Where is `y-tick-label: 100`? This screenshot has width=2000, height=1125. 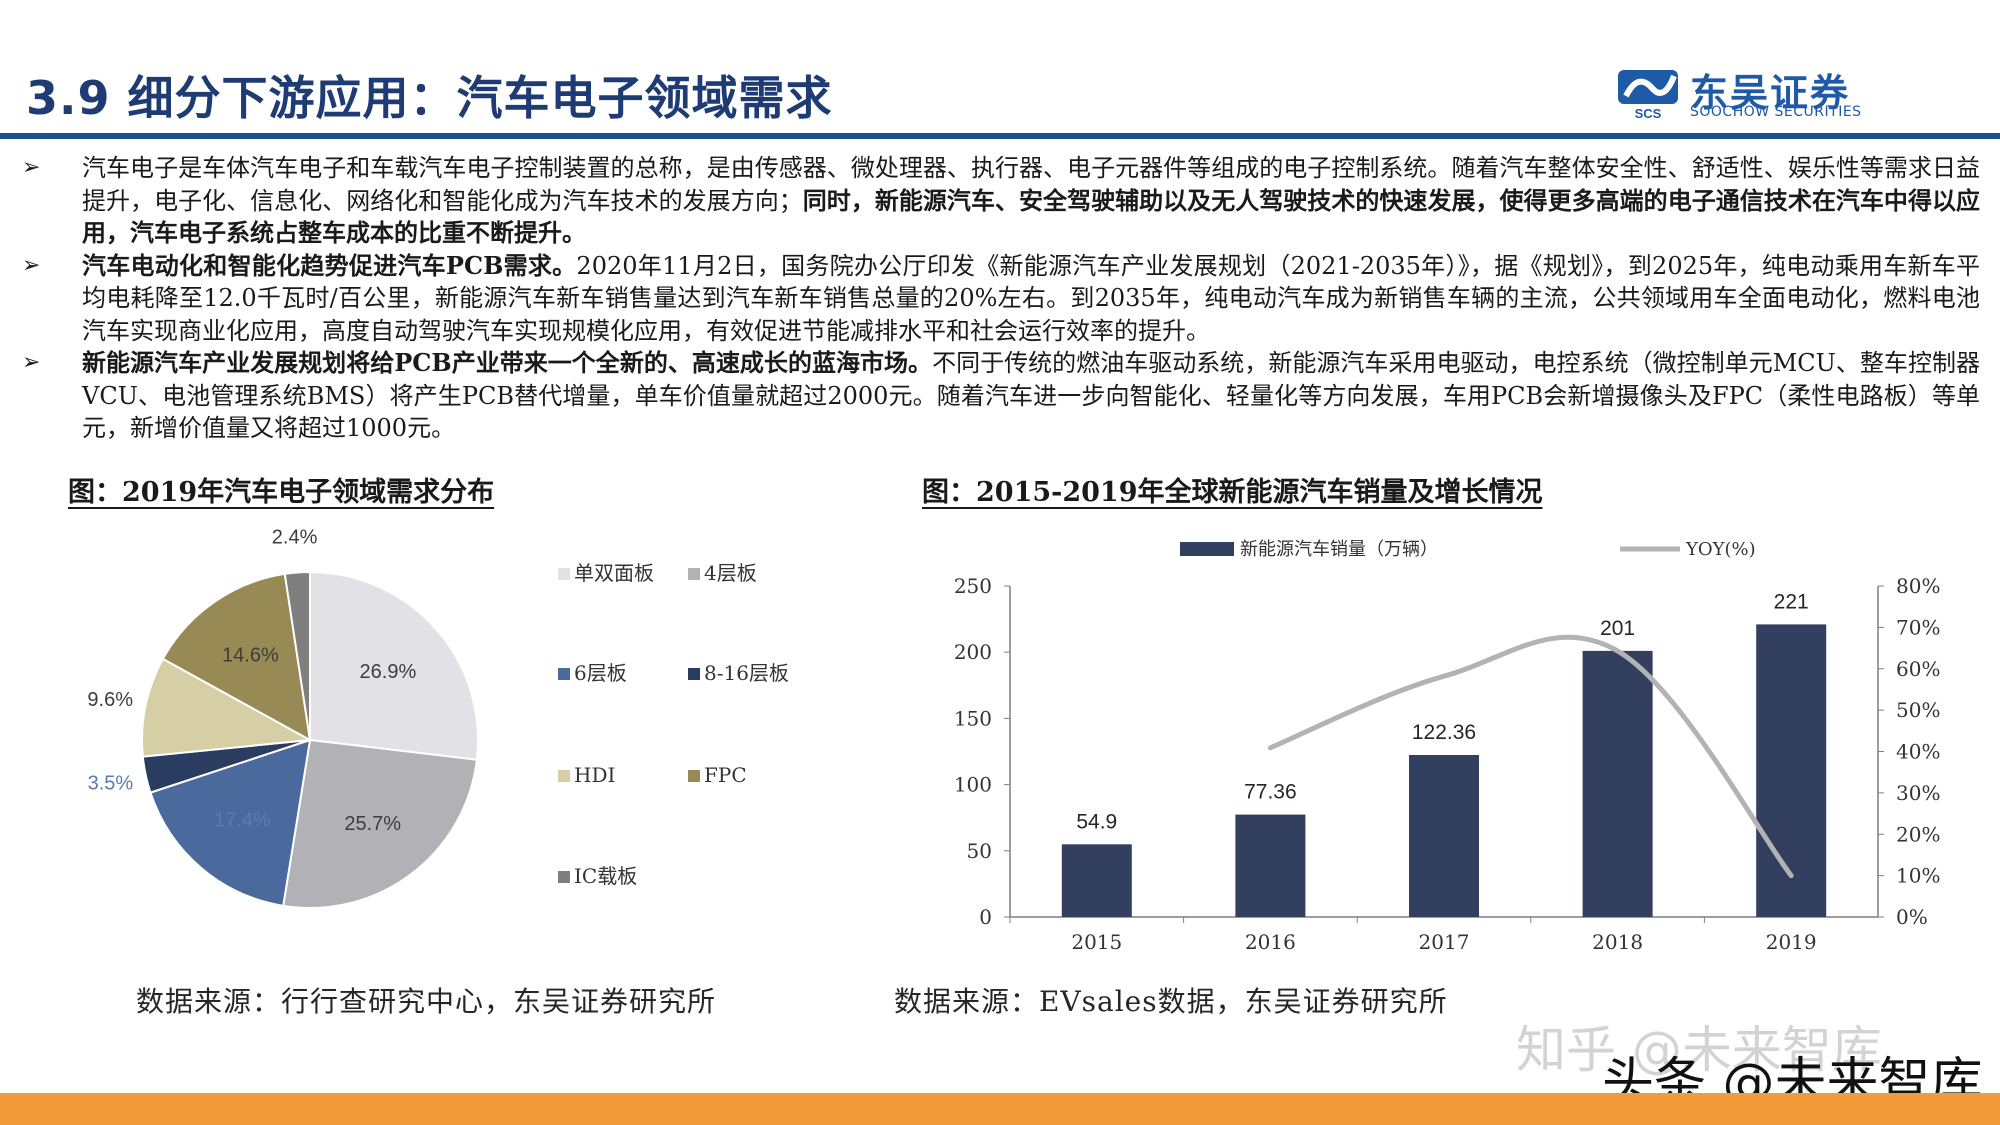
y-tick-label: 100 is located at coordinates (973, 785).